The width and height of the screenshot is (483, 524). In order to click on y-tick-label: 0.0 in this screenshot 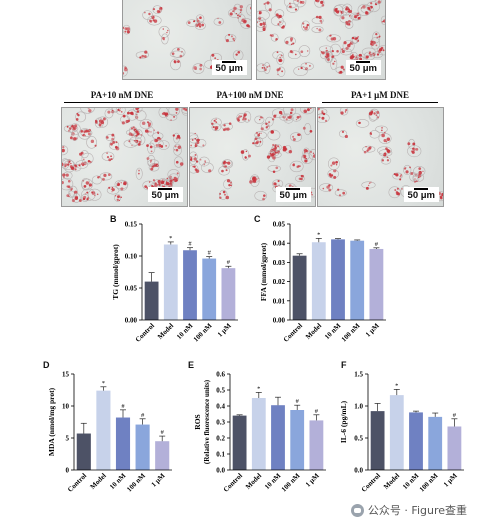, I will do `click(220, 471)`.